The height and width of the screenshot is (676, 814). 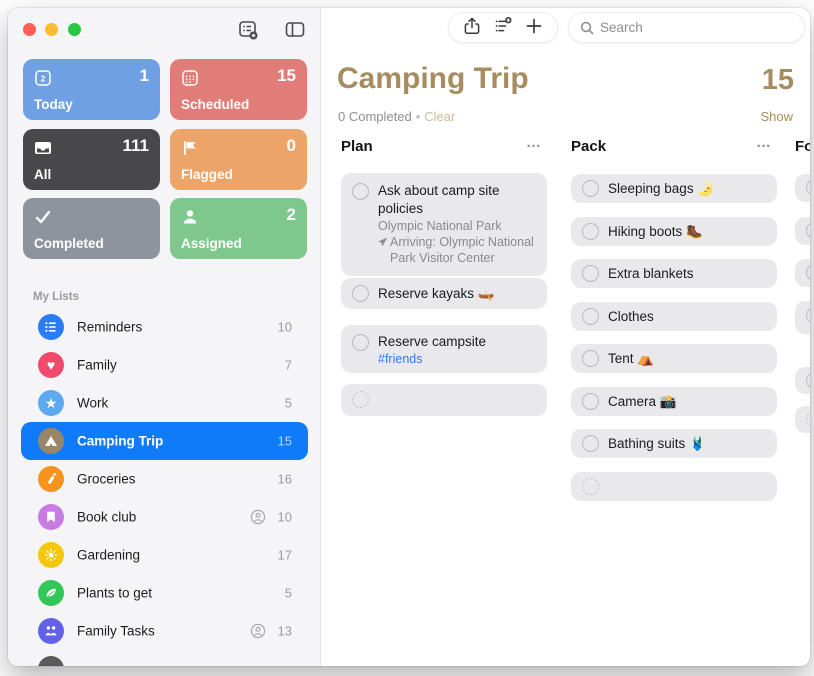 What do you see at coordinates (238, 159) in the screenshot?
I see `smart-list-flagged: 0 Flagged` at bounding box center [238, 159].